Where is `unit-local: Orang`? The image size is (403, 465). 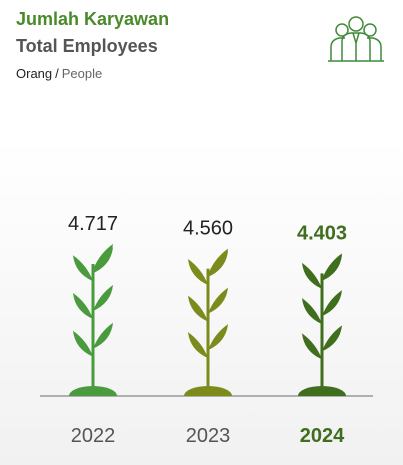
unit-local: Orang is located at coordinates (34, 73).